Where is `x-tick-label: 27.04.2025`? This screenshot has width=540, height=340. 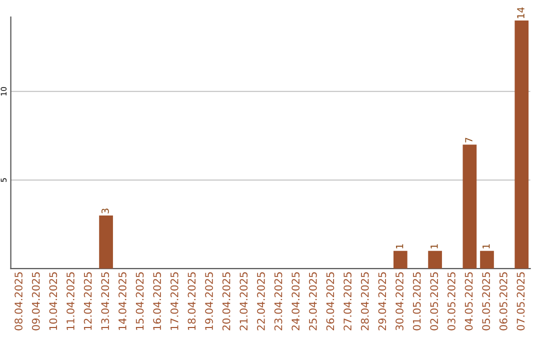 x-tick-label: 27.04.2025 is located at coordinates (348, 301).